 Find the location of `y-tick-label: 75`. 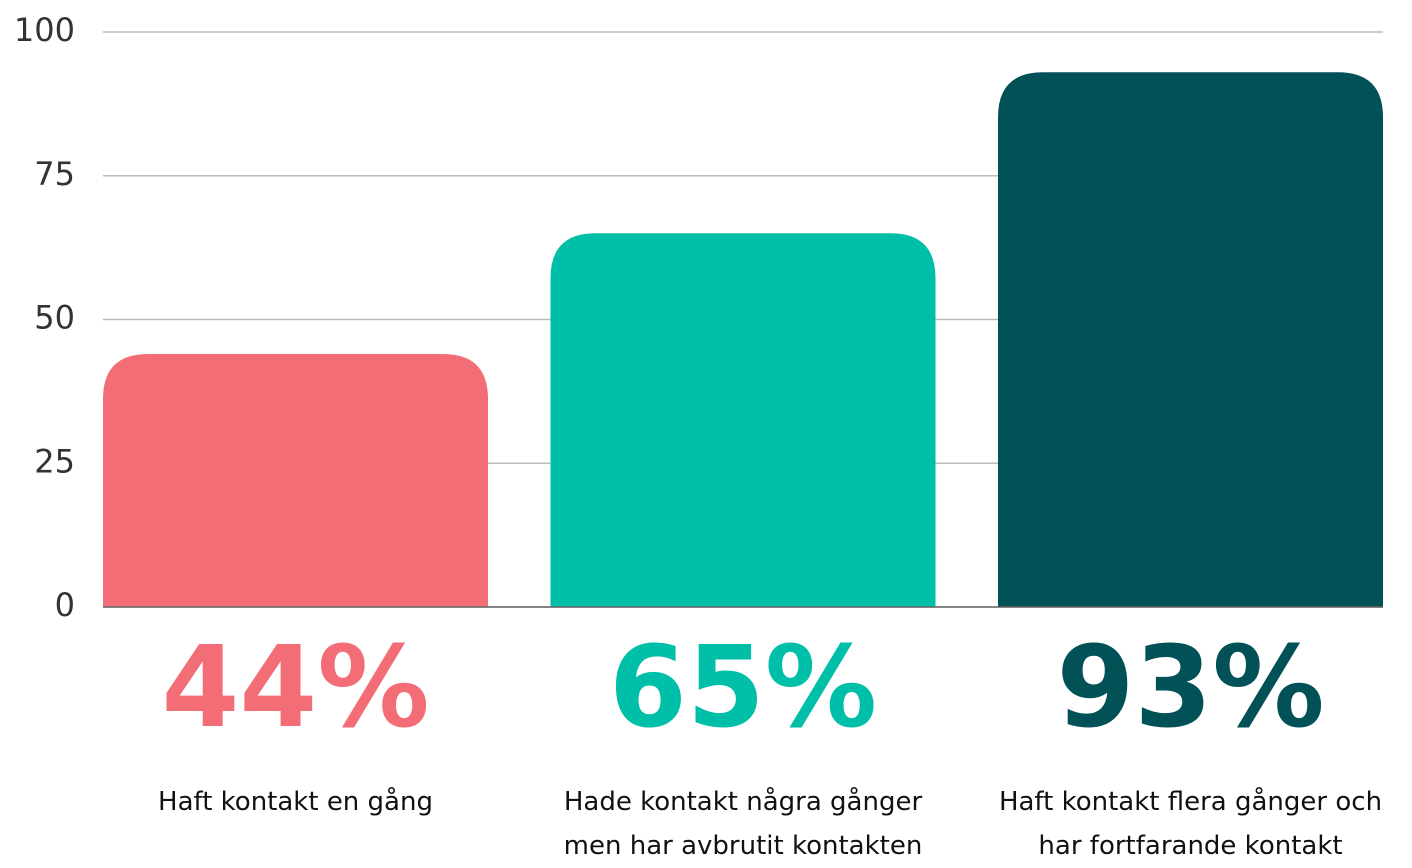

y-tick-label: 75 is located at coordinates (54, 174).